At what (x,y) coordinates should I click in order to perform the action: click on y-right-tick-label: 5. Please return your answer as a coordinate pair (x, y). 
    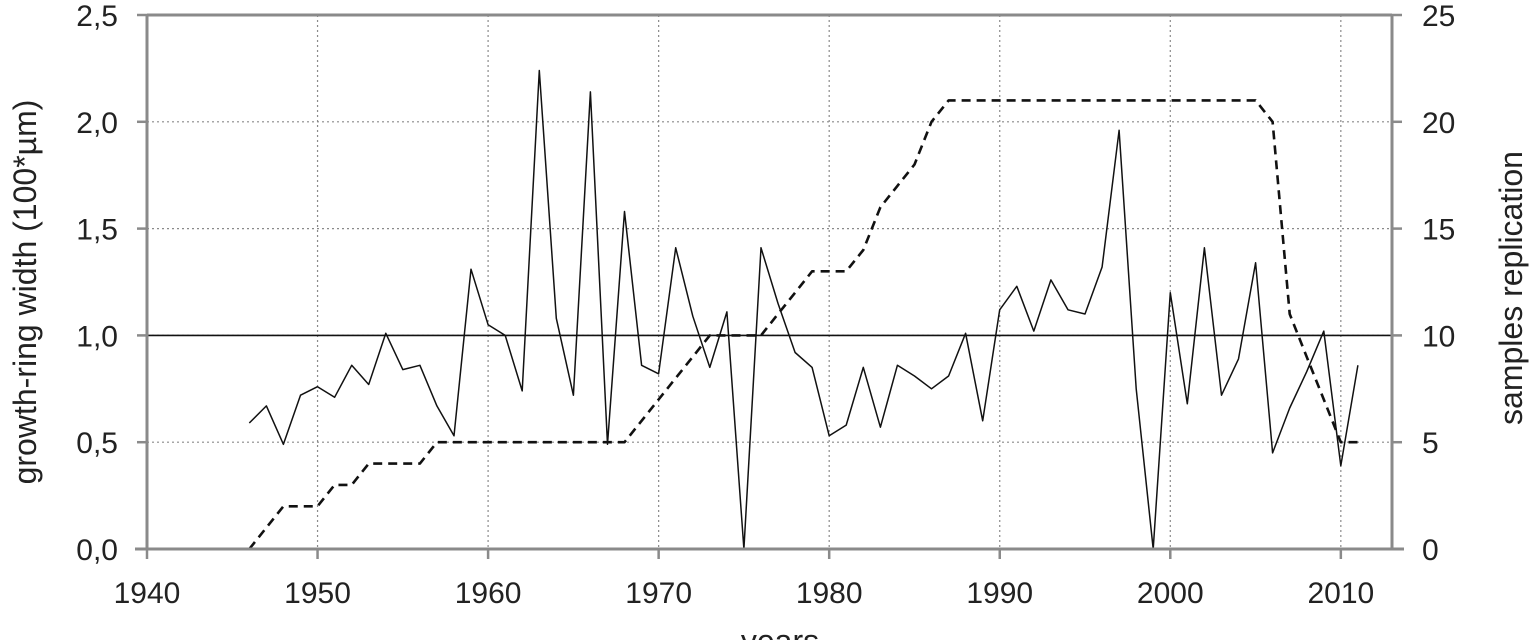
    Looking at the image, I should click on (1430, 443).